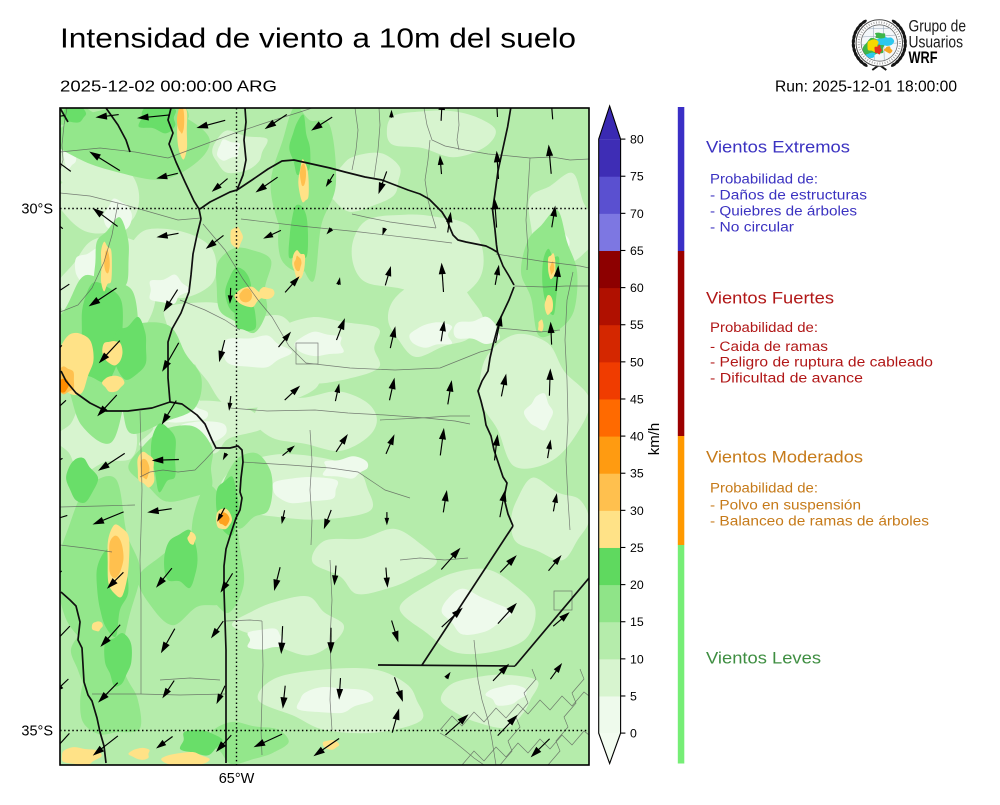  Describe the element at coordinates (37, 210) in the screenshot. I see `svg-text: 30°S` at that location.